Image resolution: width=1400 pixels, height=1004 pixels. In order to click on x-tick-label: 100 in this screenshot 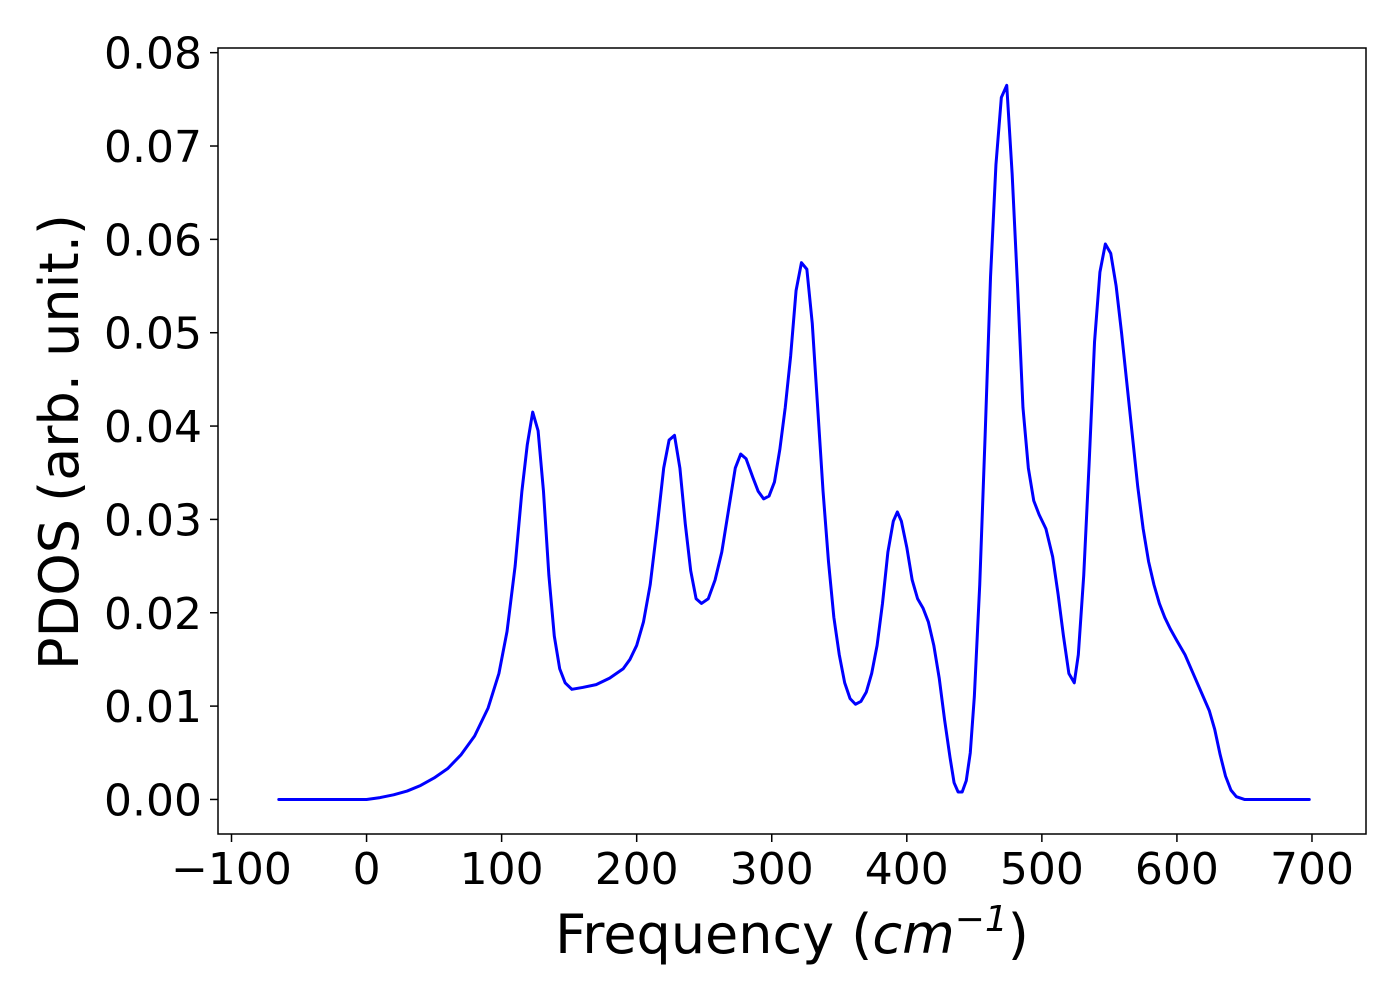, I will do `click(502, 869)`.